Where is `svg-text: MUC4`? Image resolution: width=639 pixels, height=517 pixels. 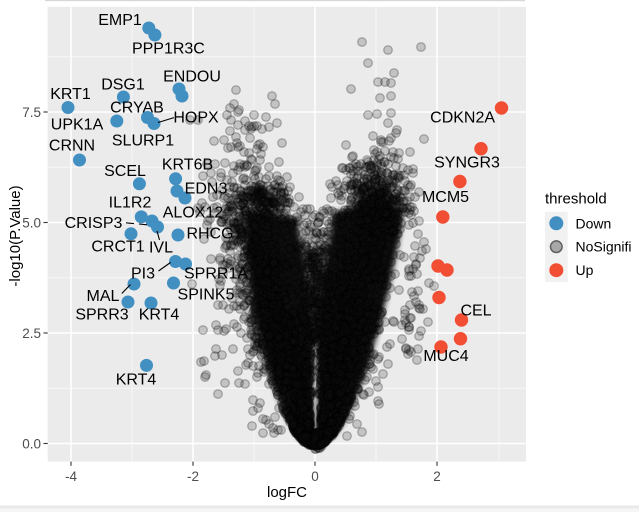 svg-text: MUC4 is located at coordinates (445, 356).